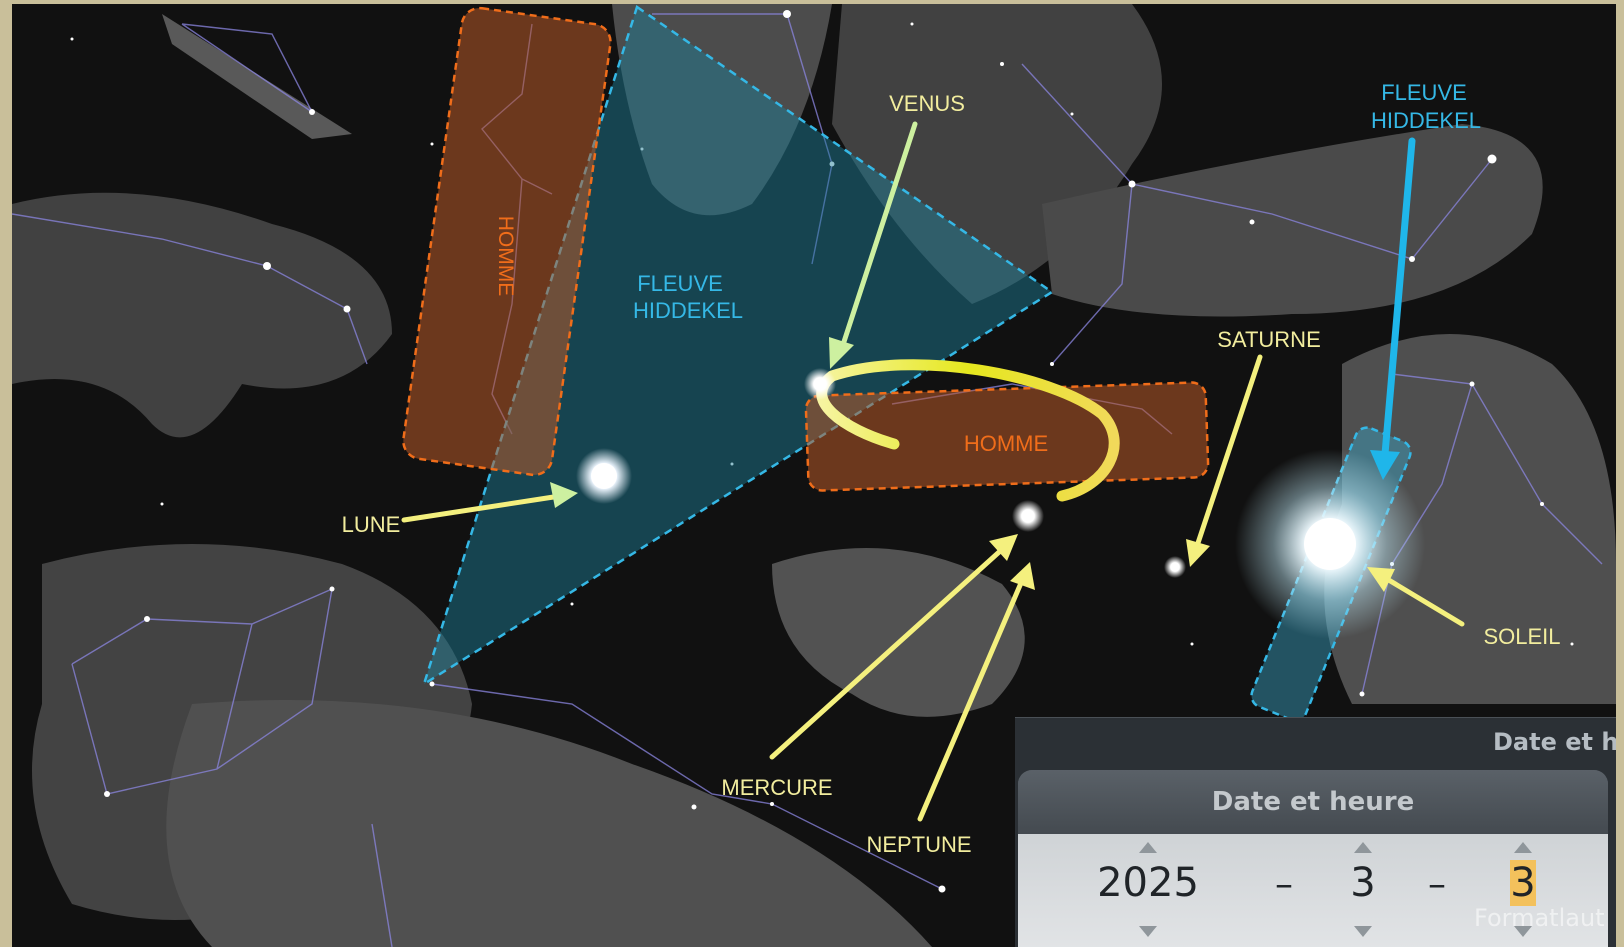  I want to click on venus-label: VENUS, so click(927, 103).